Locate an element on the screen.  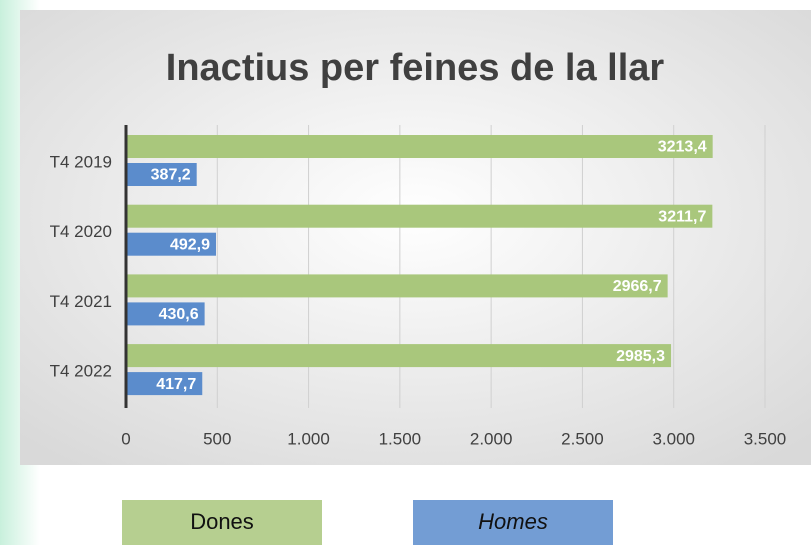
value-label: 387,2 is located at coordinates (171, 175).